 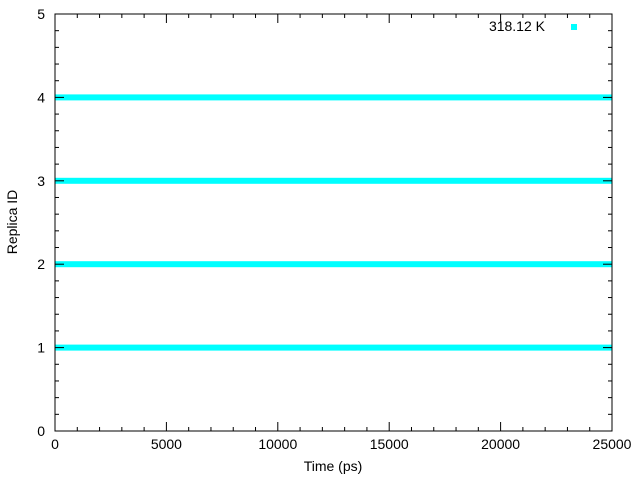 I want to click on y-tick-label: 1, so click(x=41, y=348).